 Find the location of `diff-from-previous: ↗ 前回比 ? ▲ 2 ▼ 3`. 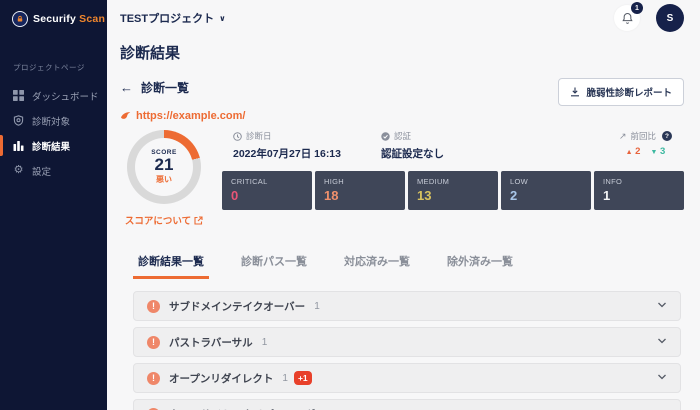

diff-from-previous: ↗ 前回比 ? ▲ 2 ▼ 3 is located at coordinates (645, 143).